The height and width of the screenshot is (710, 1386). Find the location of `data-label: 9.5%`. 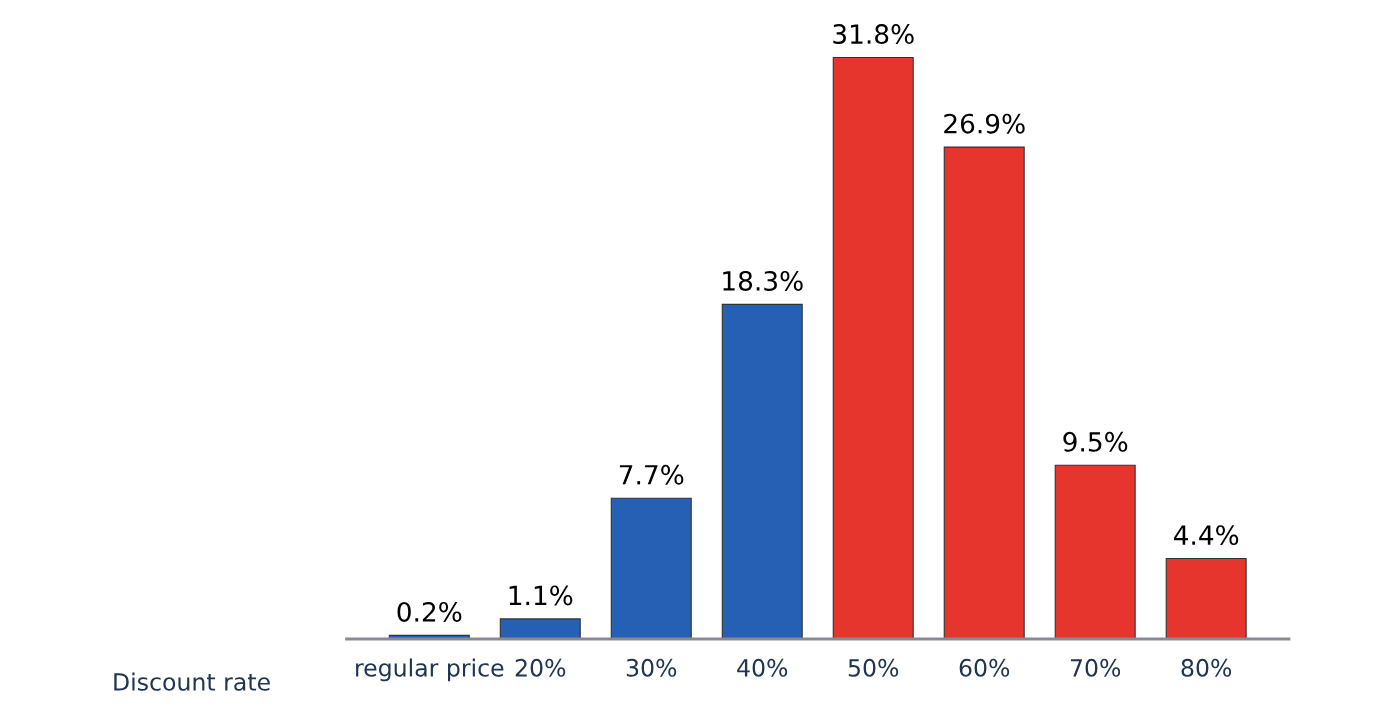

data-label: 9.5% is located at coordinates (1095, 441).